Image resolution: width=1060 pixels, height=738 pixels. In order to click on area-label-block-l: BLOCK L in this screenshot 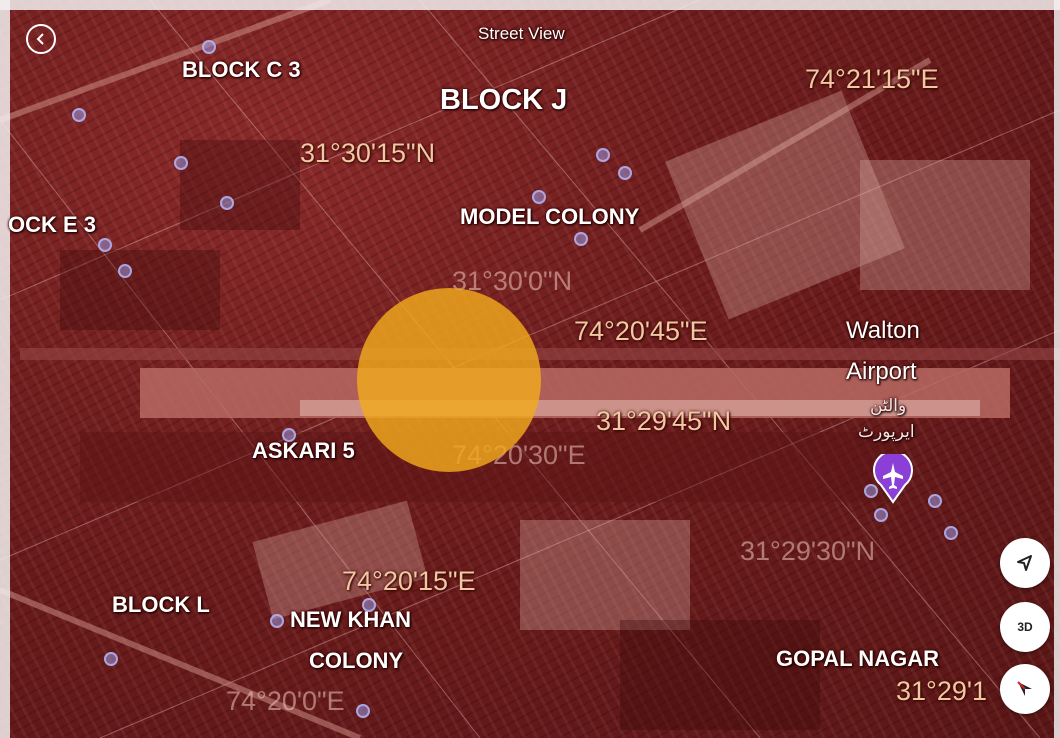, I will do `click(161, 604)`.